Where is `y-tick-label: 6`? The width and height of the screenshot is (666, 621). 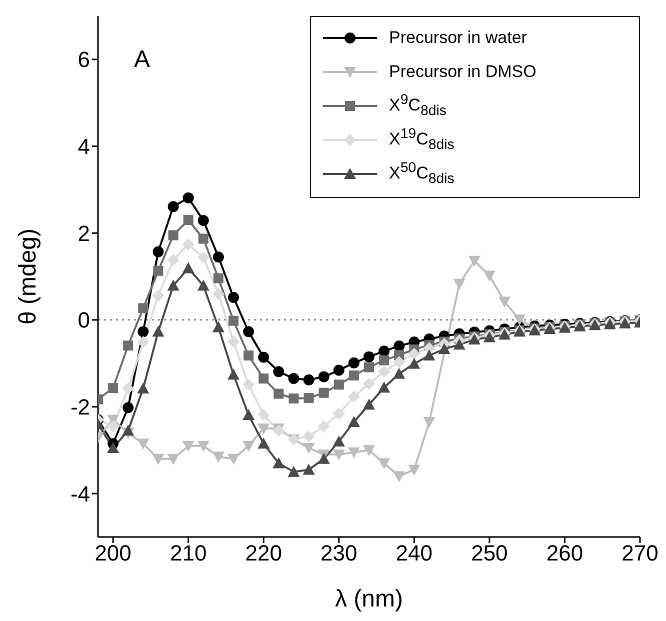
y-tick-label: 6 is located at coordinates (84, 59).